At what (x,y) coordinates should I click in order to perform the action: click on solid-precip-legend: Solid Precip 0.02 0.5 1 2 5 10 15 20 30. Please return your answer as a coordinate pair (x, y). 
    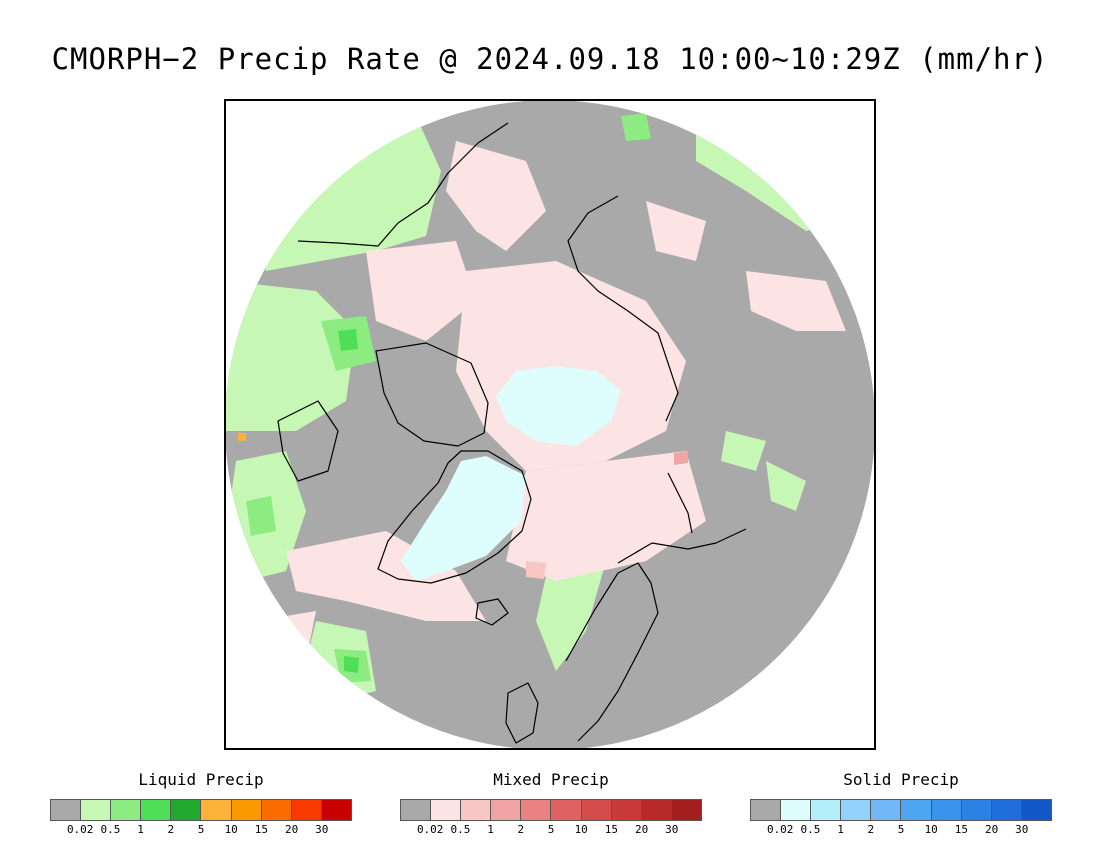
    Looking at the image, I should click on (901, 803).